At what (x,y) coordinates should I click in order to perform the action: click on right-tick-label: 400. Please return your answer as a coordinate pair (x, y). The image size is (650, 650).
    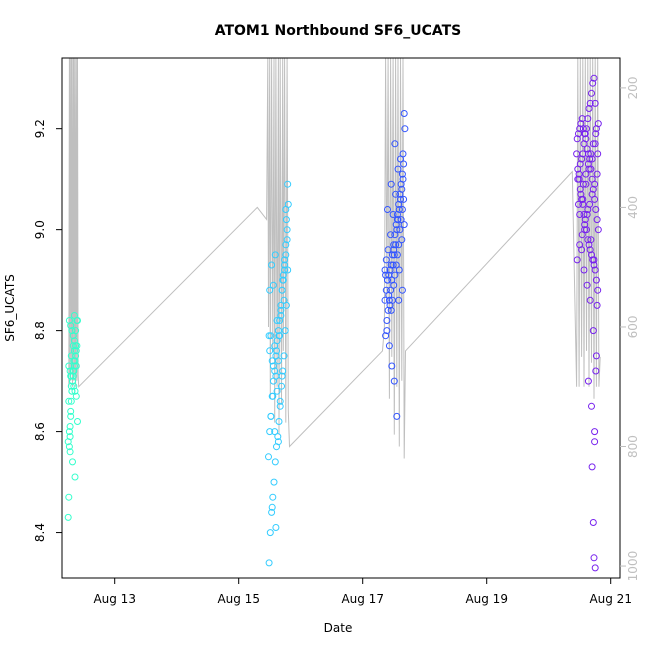
    Looking at the image, I should click on (633, 207).